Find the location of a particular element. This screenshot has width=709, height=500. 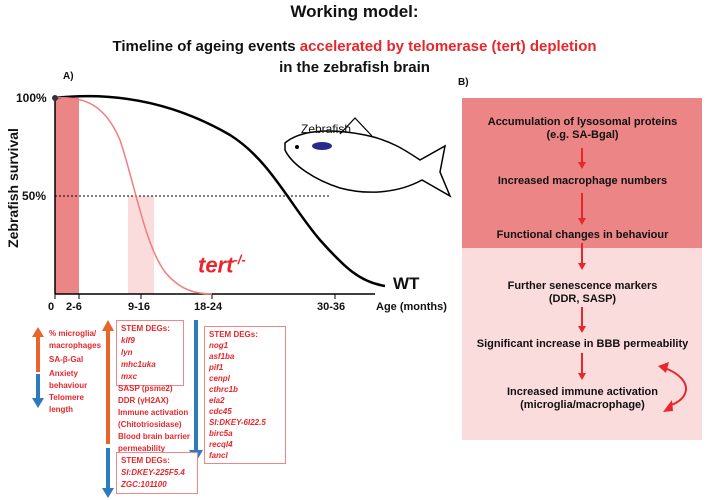

gene-item: mhc1uka is located at coordinates (138, 364).